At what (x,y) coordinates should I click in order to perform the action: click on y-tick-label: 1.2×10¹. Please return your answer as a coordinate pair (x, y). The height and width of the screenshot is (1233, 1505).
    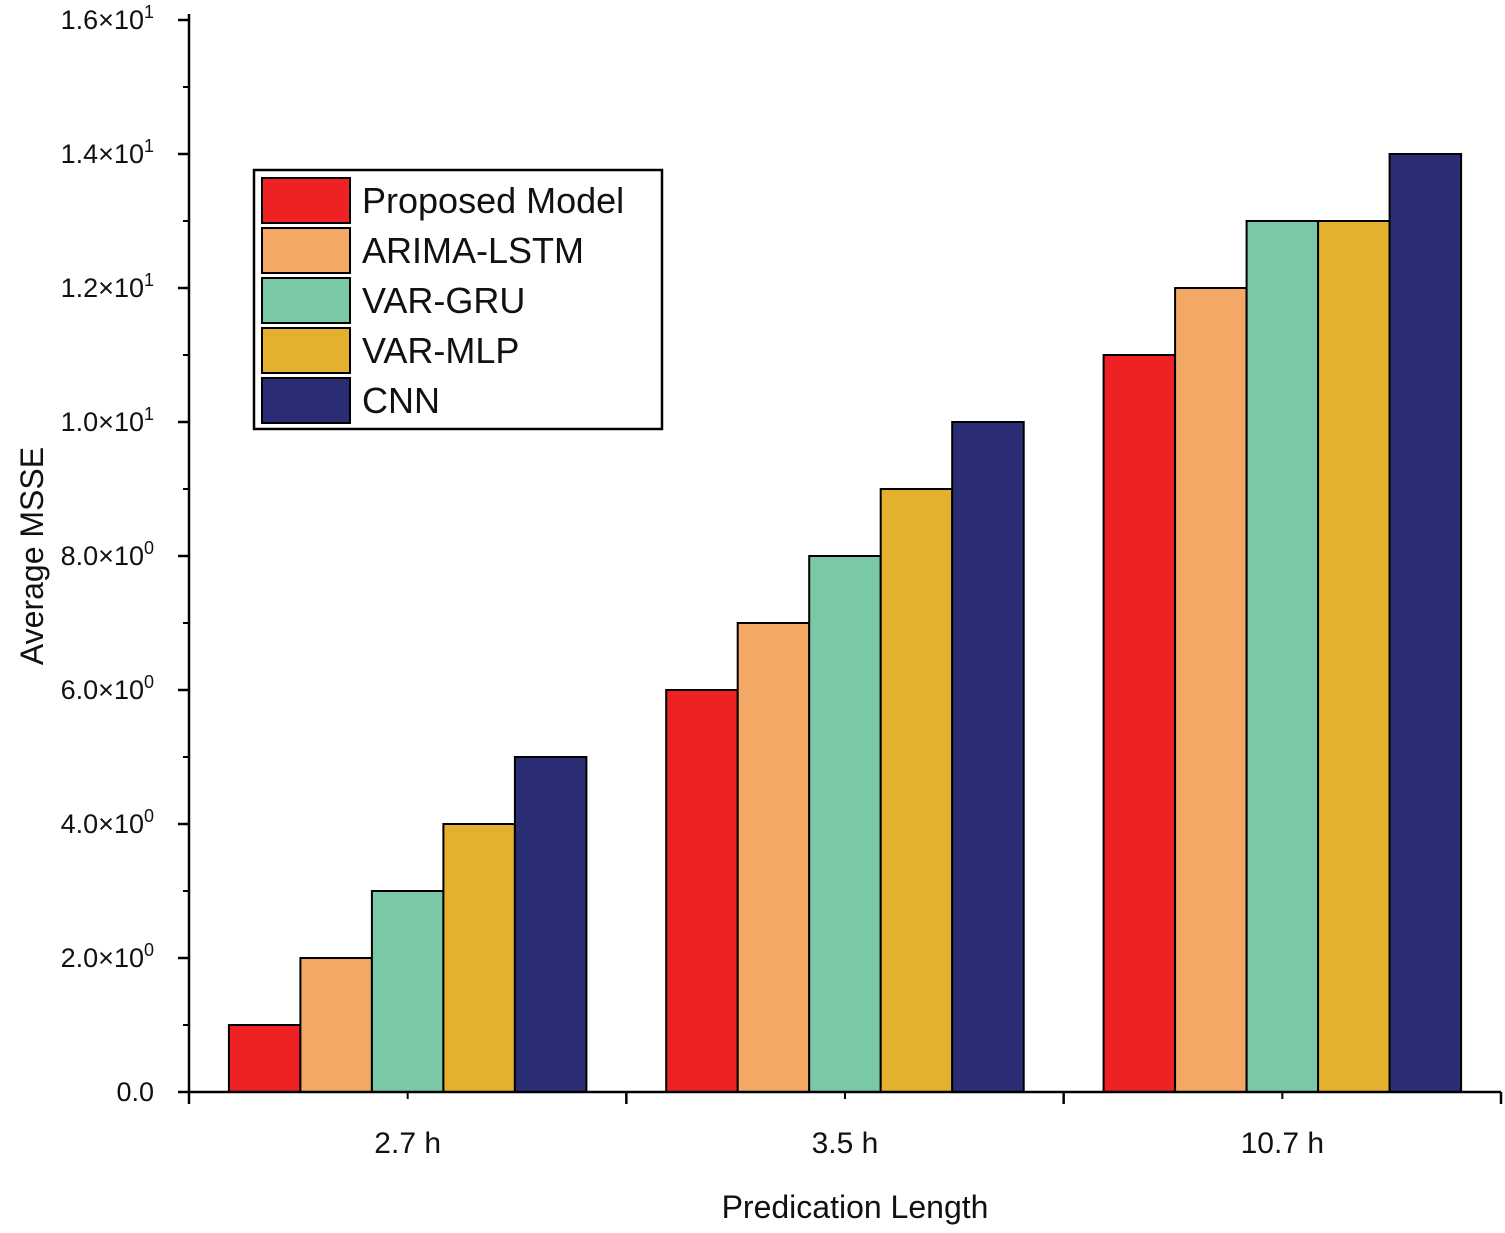
    Looking at the image, I should click on (107, 286).